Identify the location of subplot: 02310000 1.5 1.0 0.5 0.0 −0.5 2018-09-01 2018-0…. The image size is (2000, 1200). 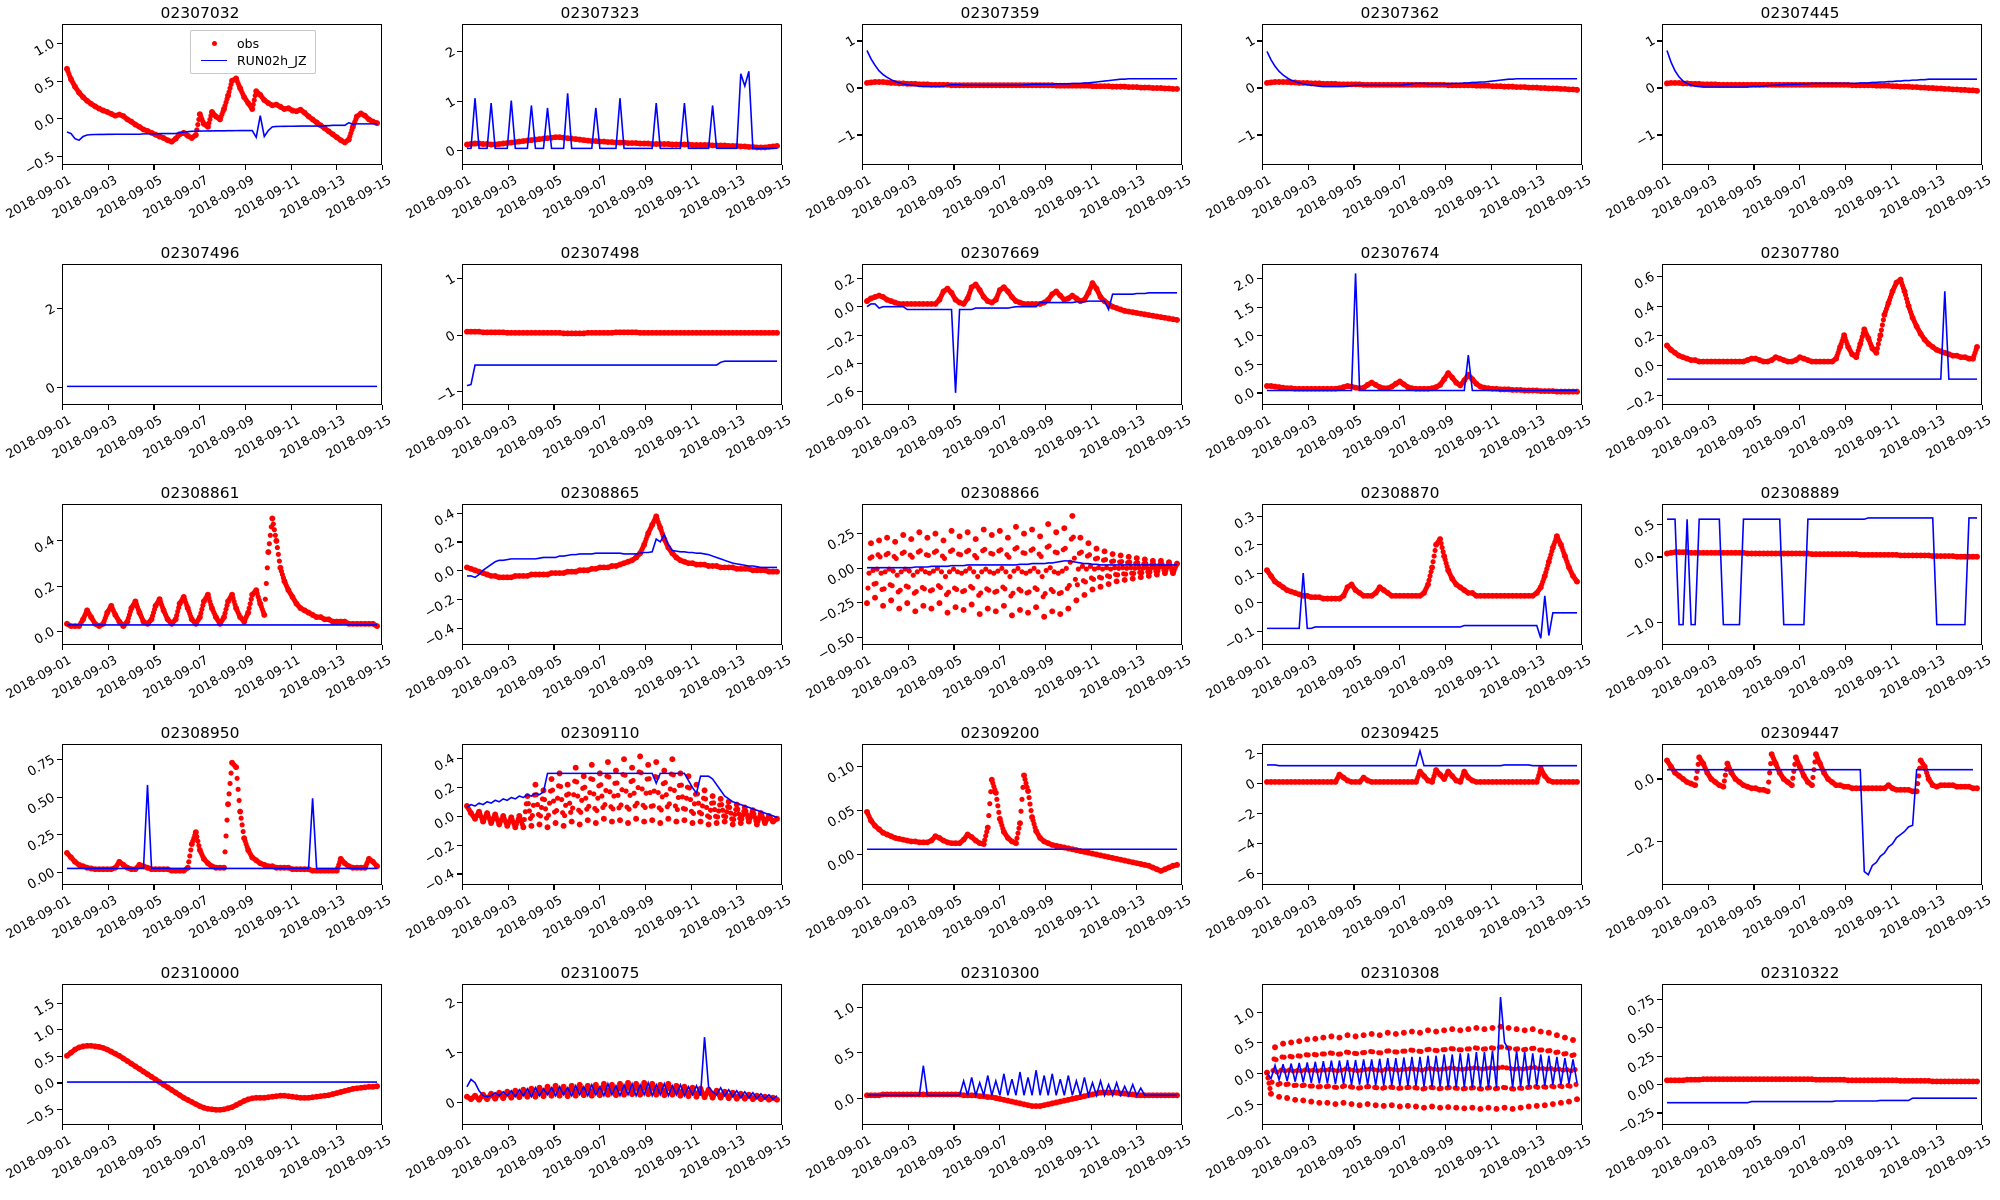
(200, 1080).